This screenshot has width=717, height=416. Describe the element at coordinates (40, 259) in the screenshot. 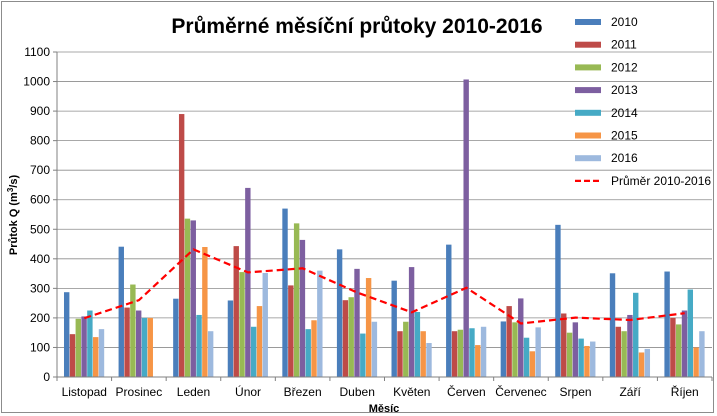

I see `y-tick-label: 400` at that location.